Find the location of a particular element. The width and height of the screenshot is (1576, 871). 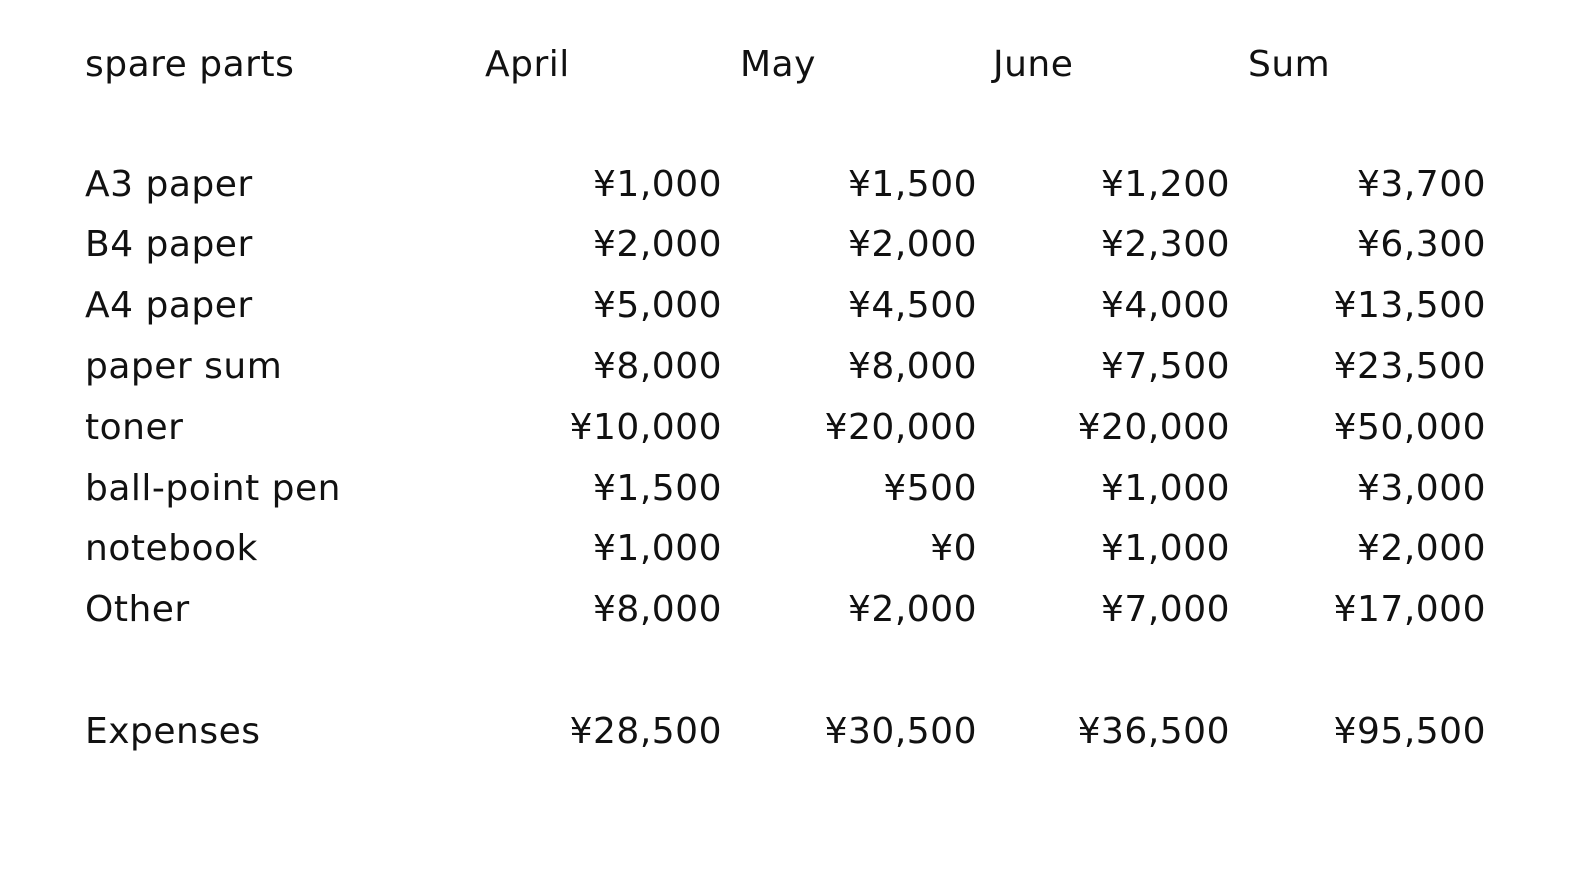

cell-april: ¥10,000 is located at coordinates (645, 427).